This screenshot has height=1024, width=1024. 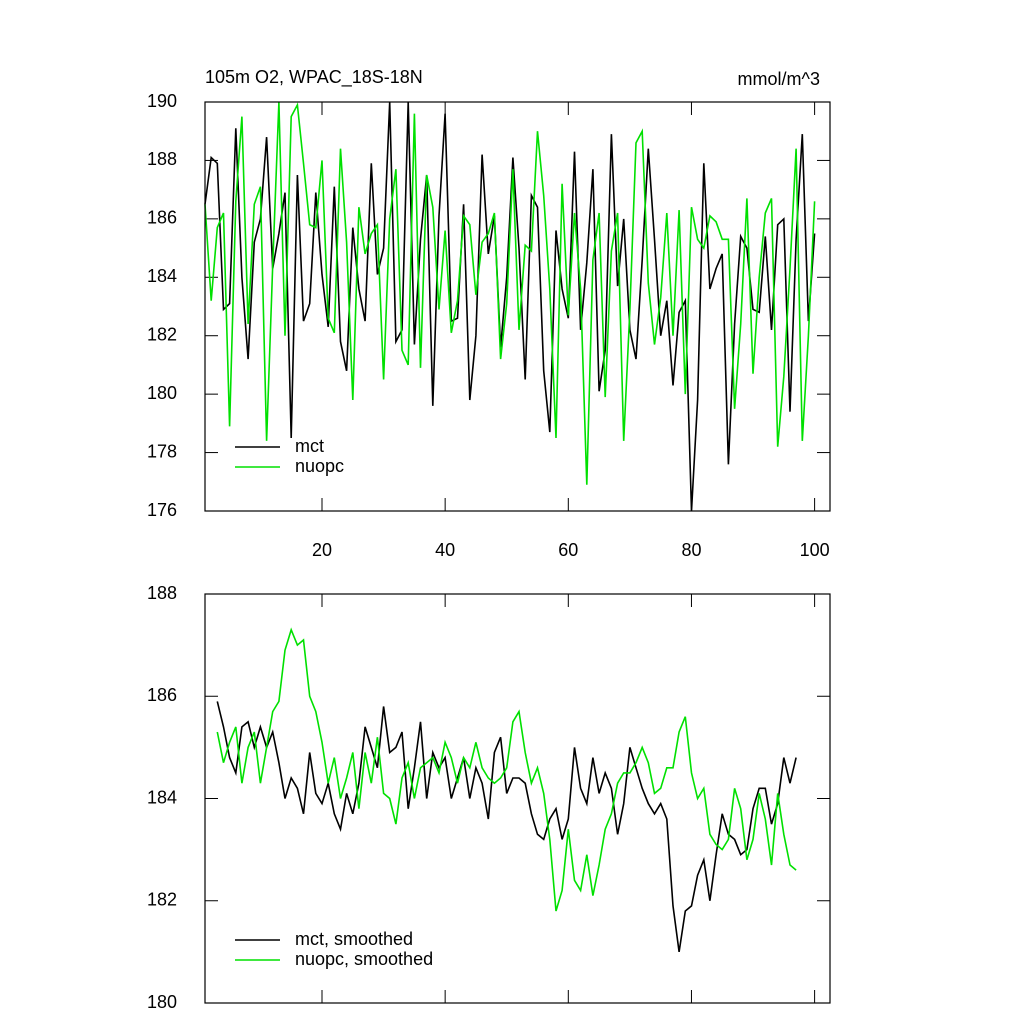 What do you see at coordinates (445, 550) in the screenshot?
I see `x-tick-label: 40` at bounding box center [445, 550].